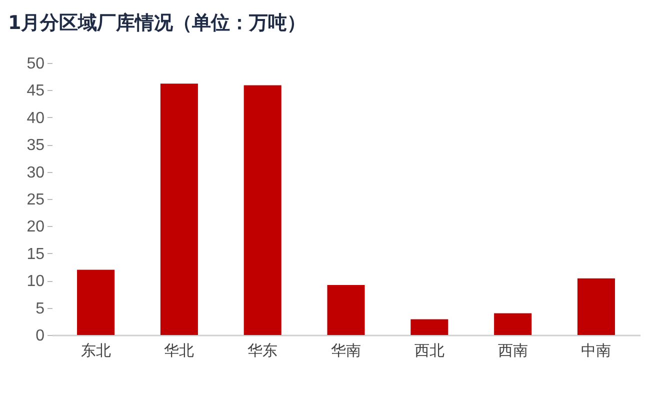 The image size is (660, 404). Describe the element at coordinates (40, 309) in the screenshot. I see `y-tick-label: 5` at that location.